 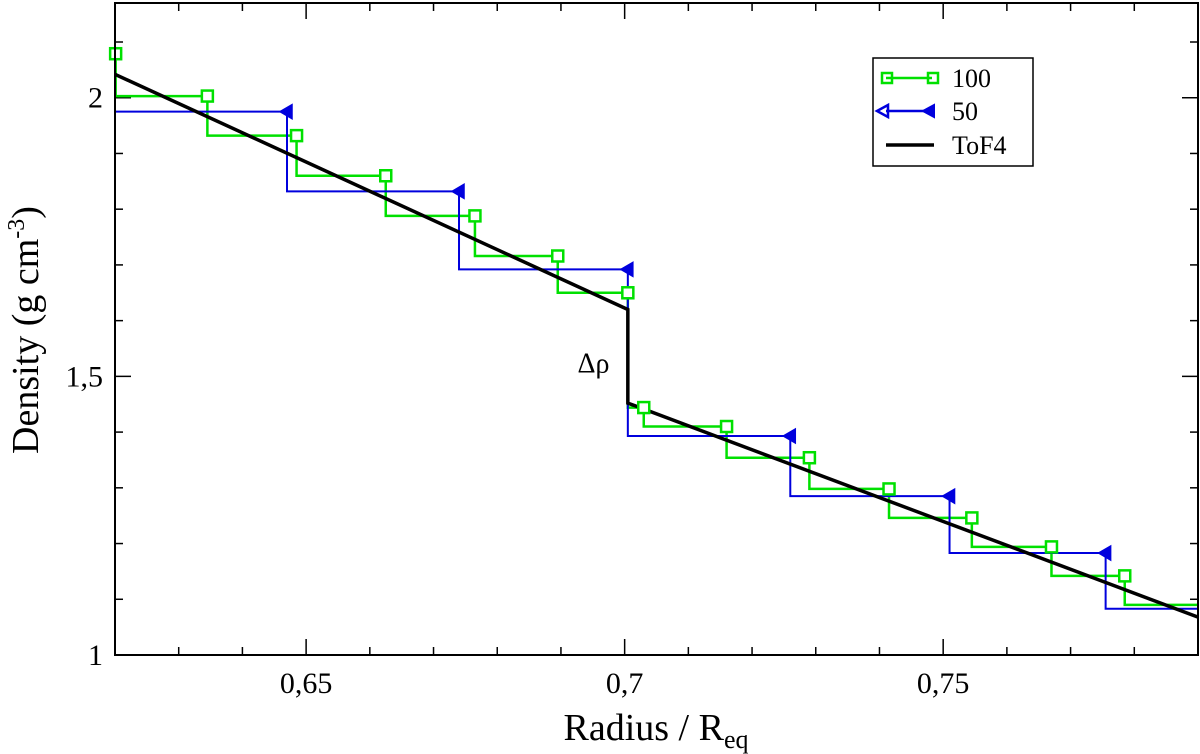 I want to click on x-tick-label: 0,7, so click(x=625, y=683).